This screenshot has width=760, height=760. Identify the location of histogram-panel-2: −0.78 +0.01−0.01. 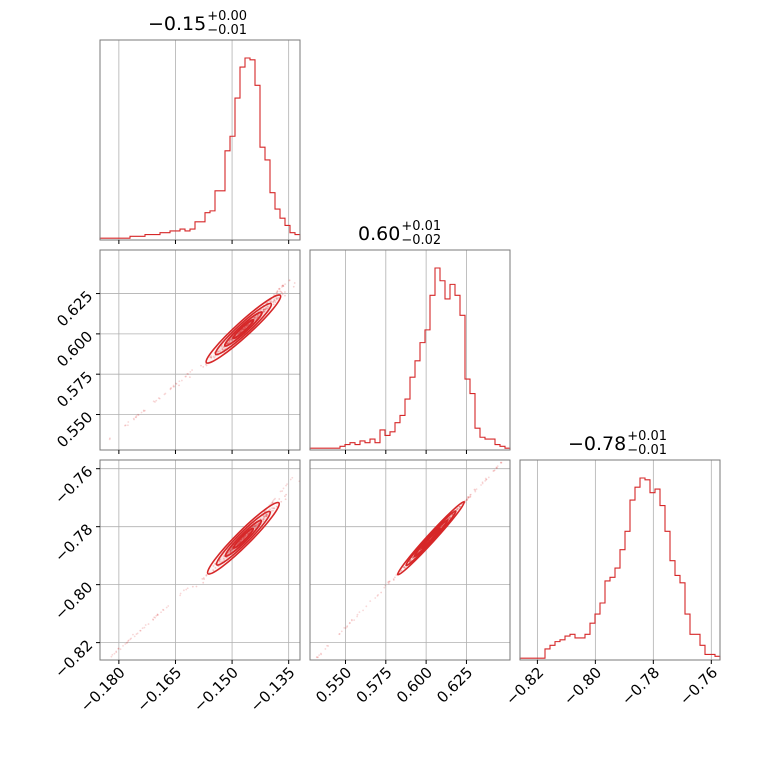
(620, 546).